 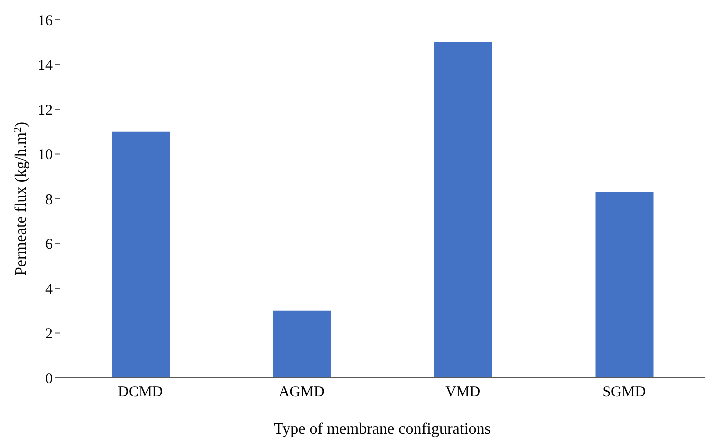 What do you see at coordinates (49, 334) in the screenshot?
I see `y-tick-label: 2` at bounding box center [49, 334].